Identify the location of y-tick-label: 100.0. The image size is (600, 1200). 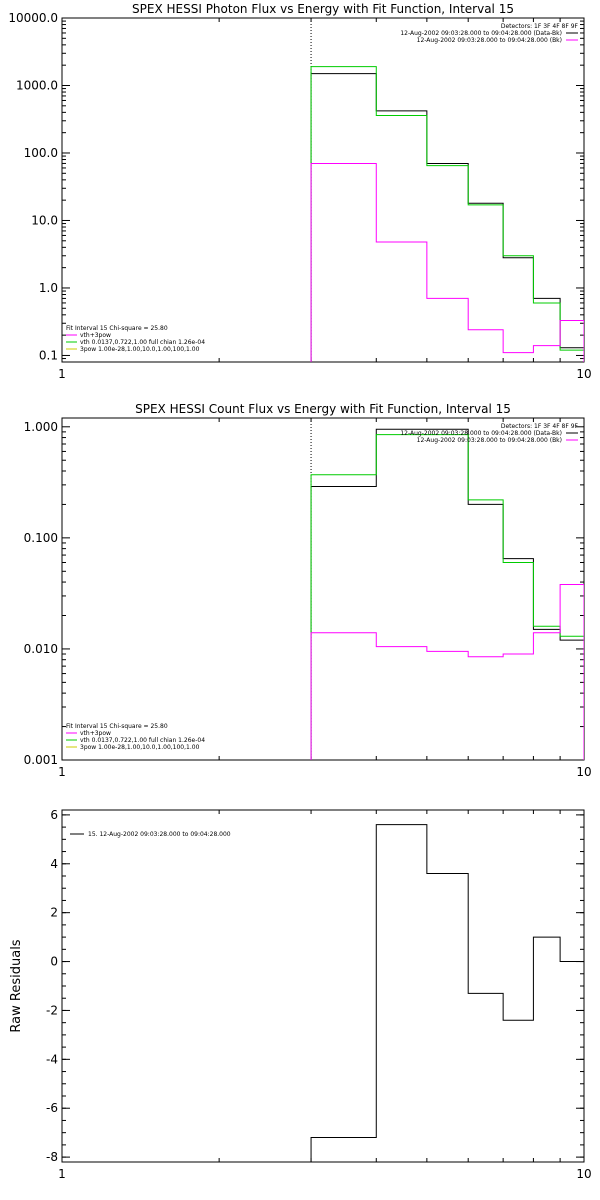
(41, 153).